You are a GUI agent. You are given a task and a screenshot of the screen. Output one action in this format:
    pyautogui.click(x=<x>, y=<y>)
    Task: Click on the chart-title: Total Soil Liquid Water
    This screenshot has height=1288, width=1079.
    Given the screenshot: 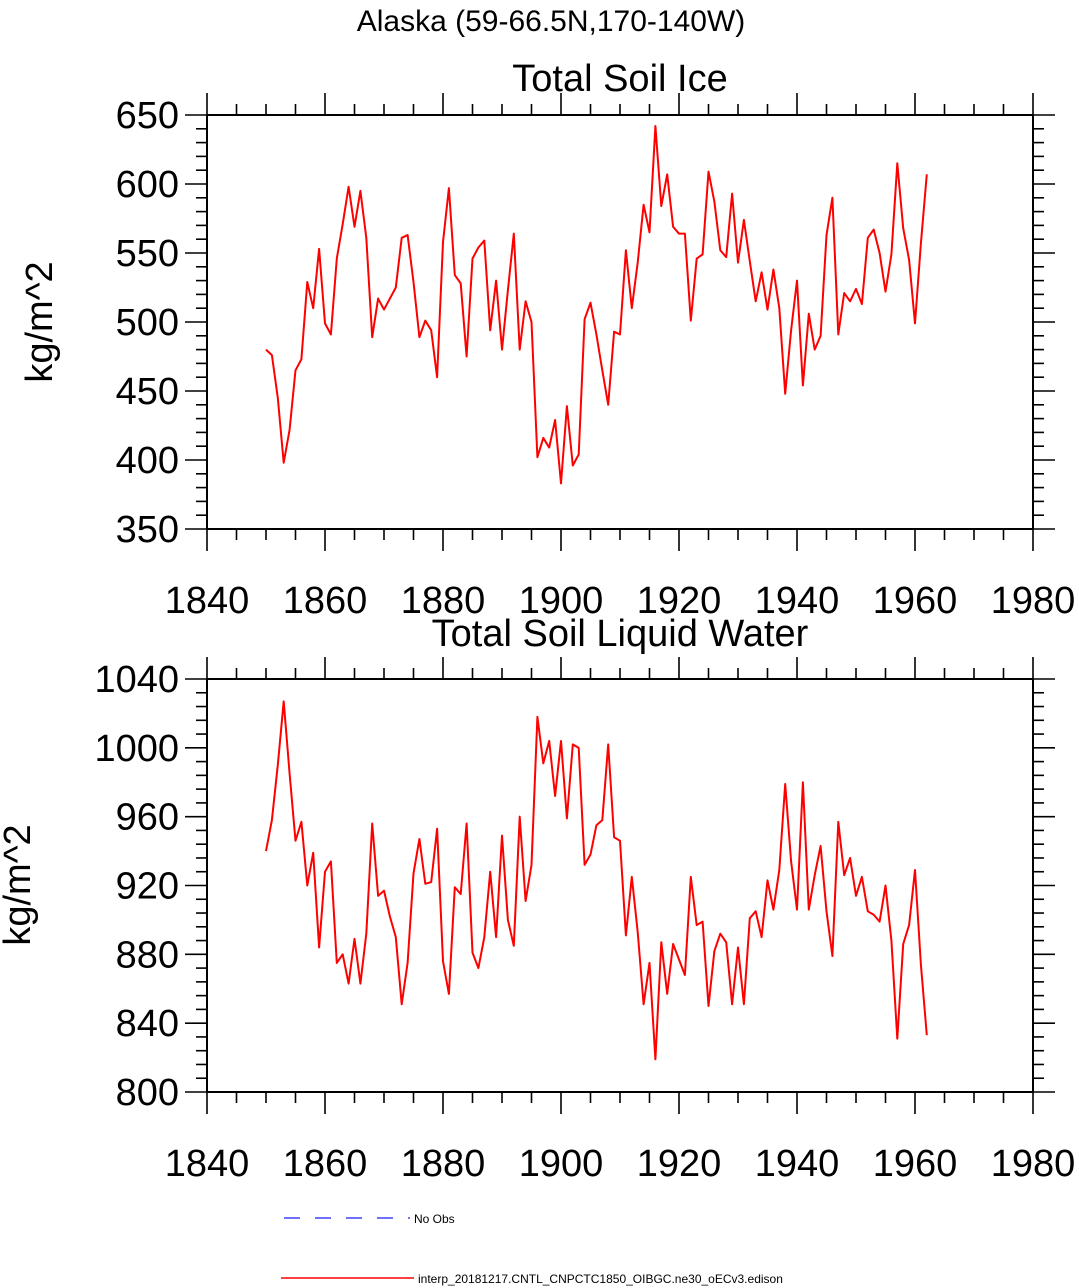 What is the action you would take?
    pyautogui.click(x=620, y=634)
    